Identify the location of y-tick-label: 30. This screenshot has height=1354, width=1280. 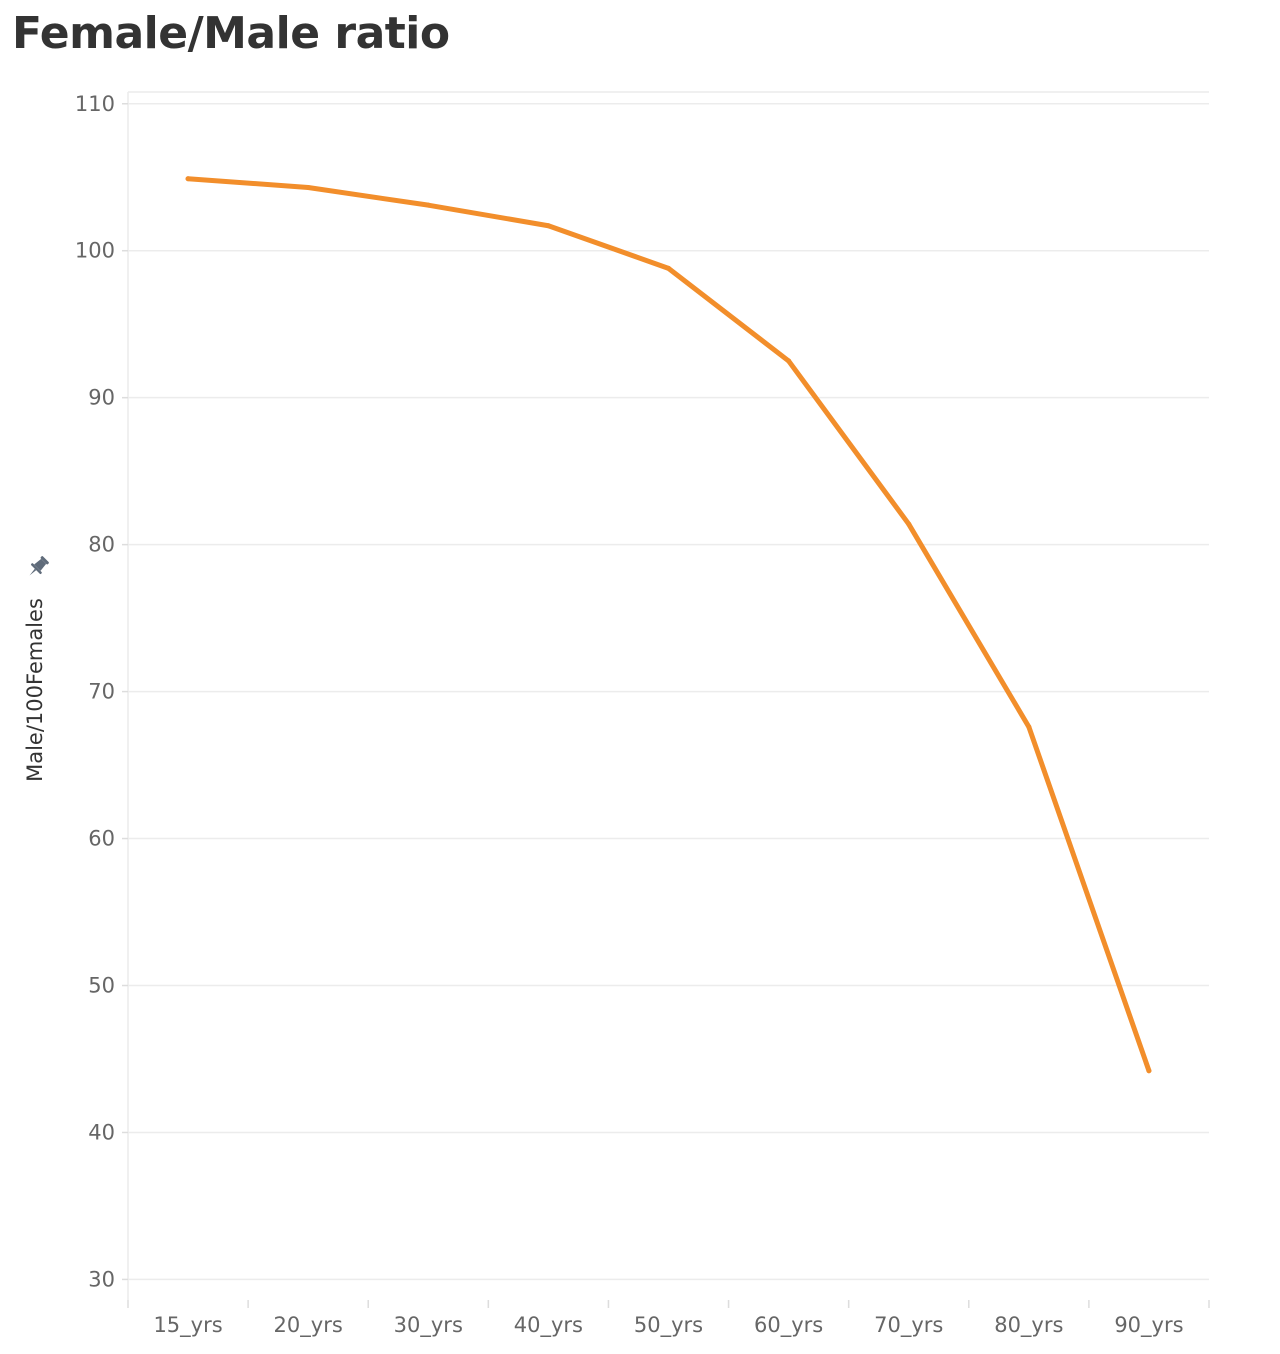
(101, 1279).